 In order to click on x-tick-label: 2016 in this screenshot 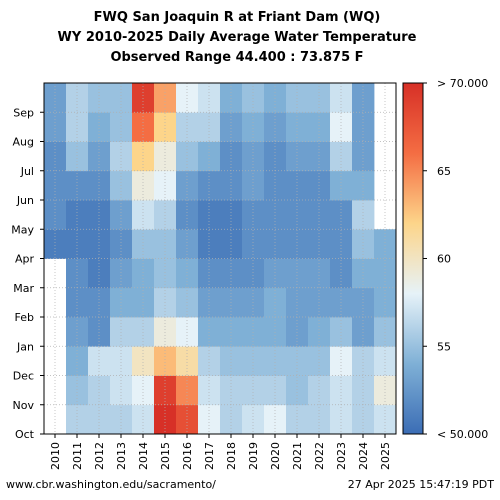, I will do `click(187, 456)`.